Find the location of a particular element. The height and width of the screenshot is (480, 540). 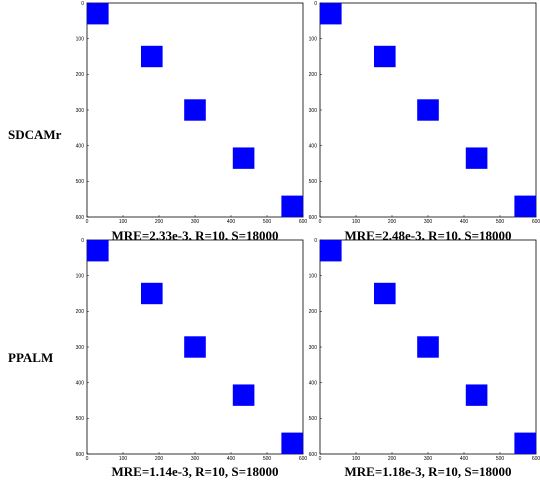

row-label-sdcamr: SDCAMr is located at coordinates (35, 134).